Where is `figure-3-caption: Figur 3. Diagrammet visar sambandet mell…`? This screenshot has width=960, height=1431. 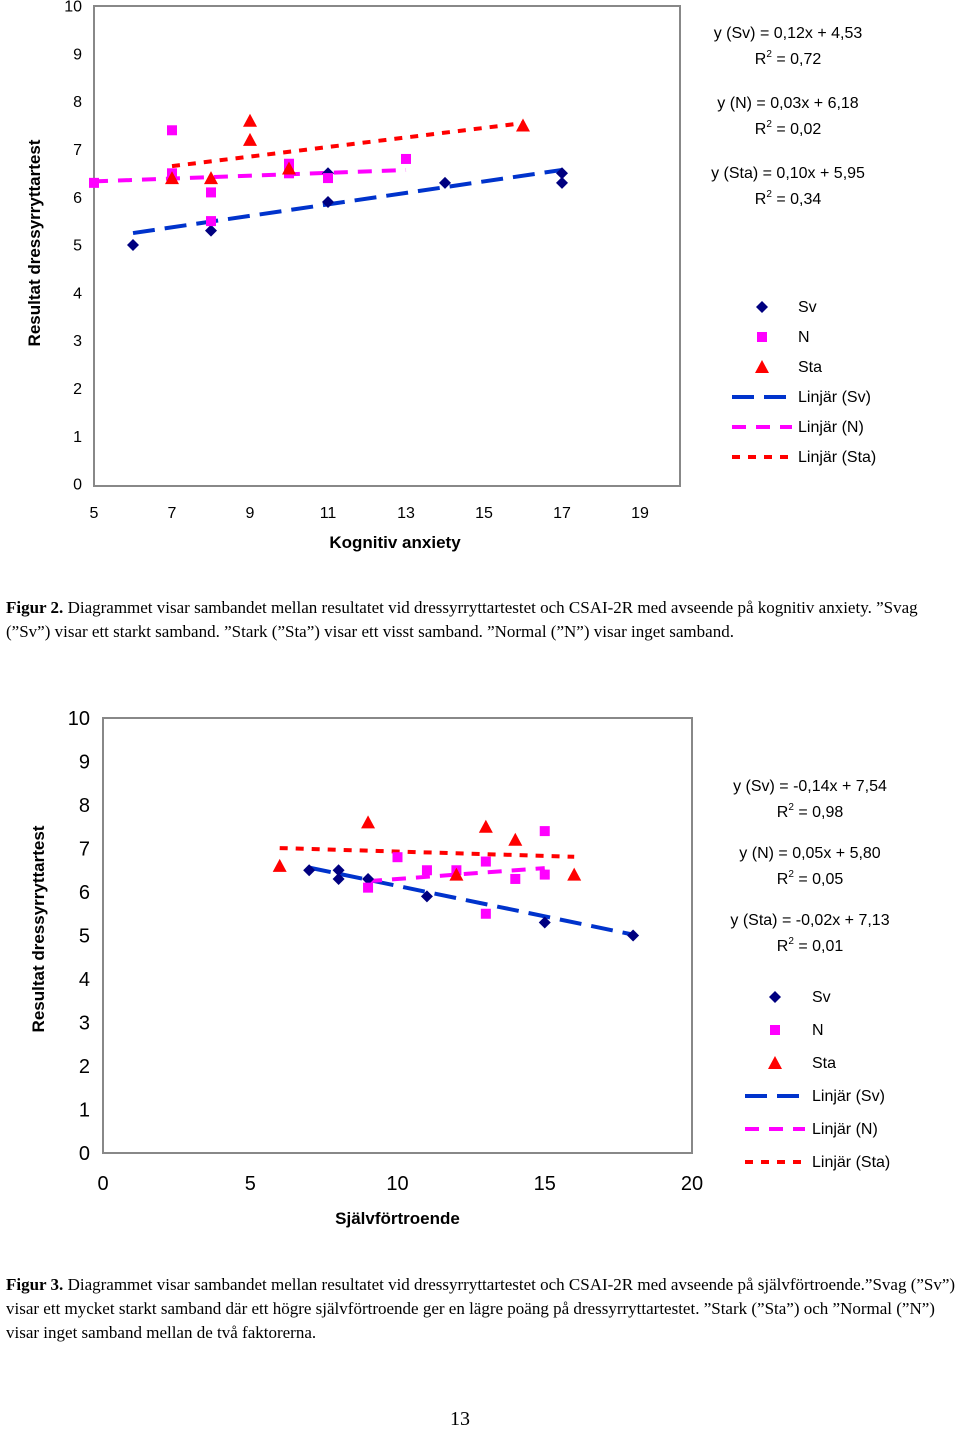
figure-3-caption: Figur 3. Diagrammet visar sambandet mell… is located at coordinates (481, 1309).